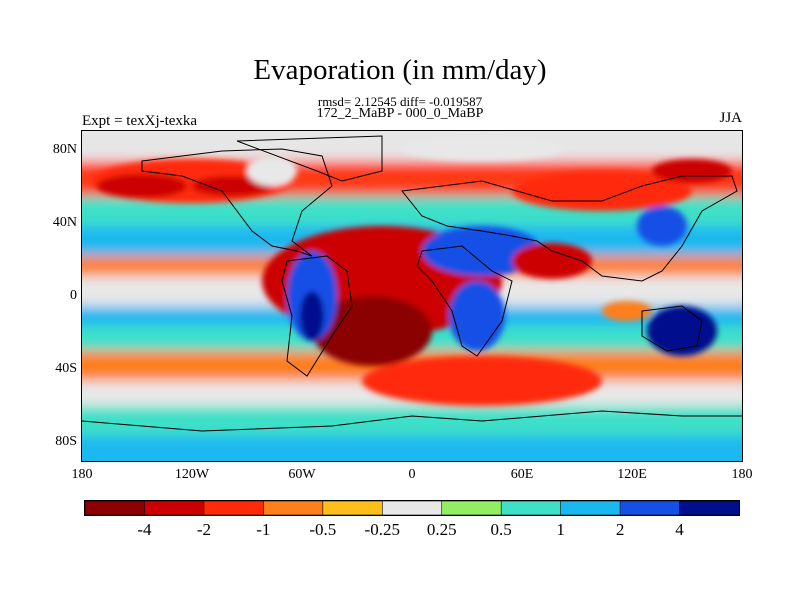 This screenshot has width=800, height=600. Describe the element at coordinates (382, 529) in the screenshot. I see `colorbar-tick-label: -0.25` at that location.